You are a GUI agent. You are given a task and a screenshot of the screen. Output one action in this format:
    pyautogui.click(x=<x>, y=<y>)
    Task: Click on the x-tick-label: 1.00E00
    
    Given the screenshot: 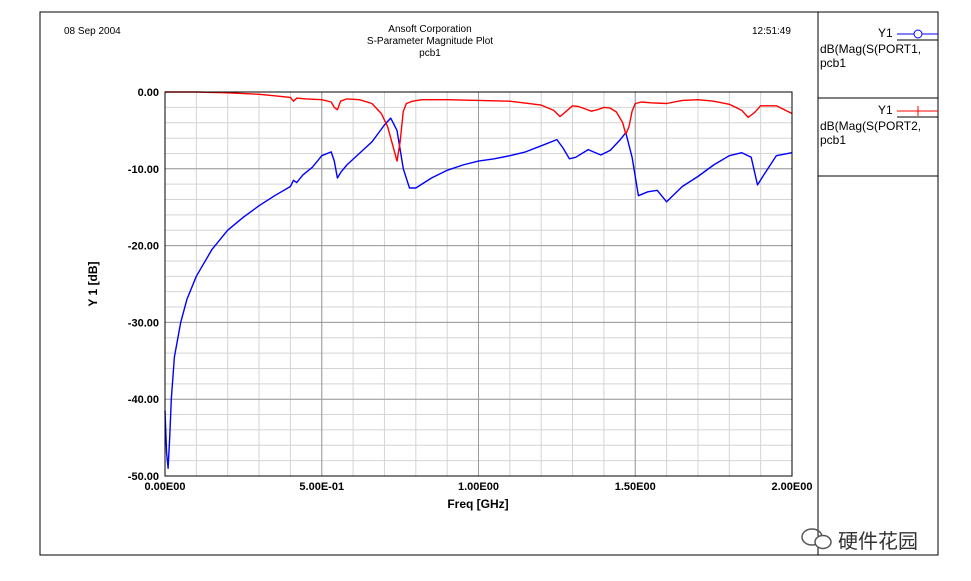 What is the action you would take?
    pyautogui.click(x=478, y=487)
    